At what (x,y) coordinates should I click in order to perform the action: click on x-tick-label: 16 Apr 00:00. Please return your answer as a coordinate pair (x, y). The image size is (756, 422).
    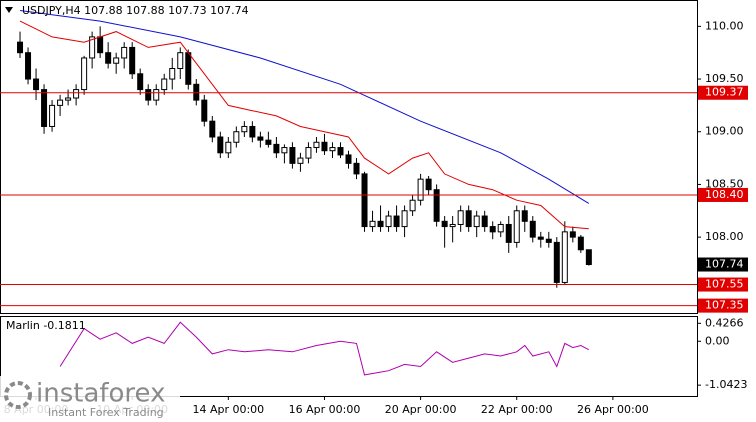
    Looking at the image, I should click on (325, 409).